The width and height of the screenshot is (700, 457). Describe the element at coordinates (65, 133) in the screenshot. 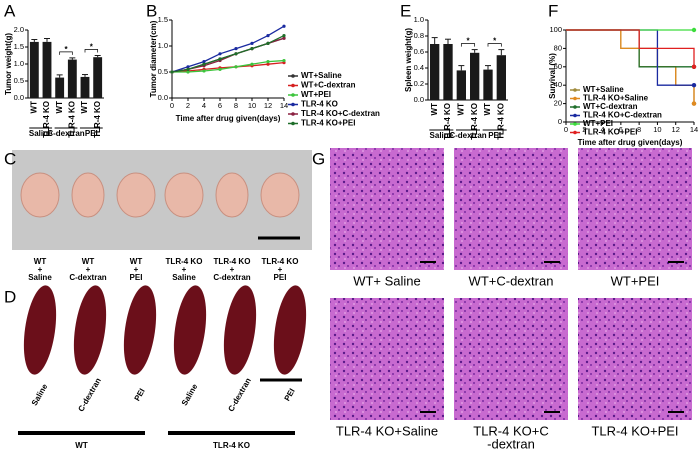

I see `group-label: C-dextran` at that location.